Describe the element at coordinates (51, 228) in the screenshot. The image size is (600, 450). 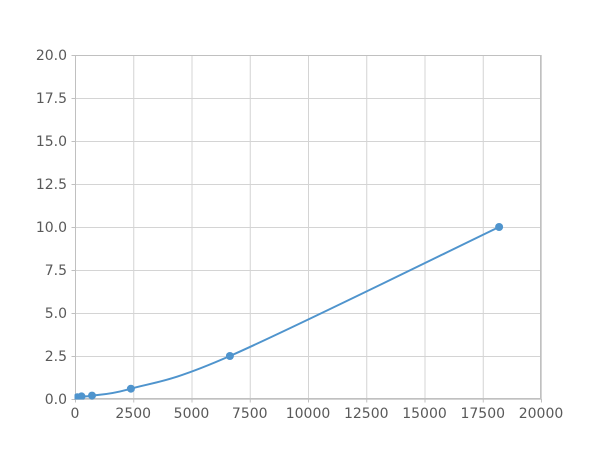
I see `y-axis-tick-label: 10.0` at that location.